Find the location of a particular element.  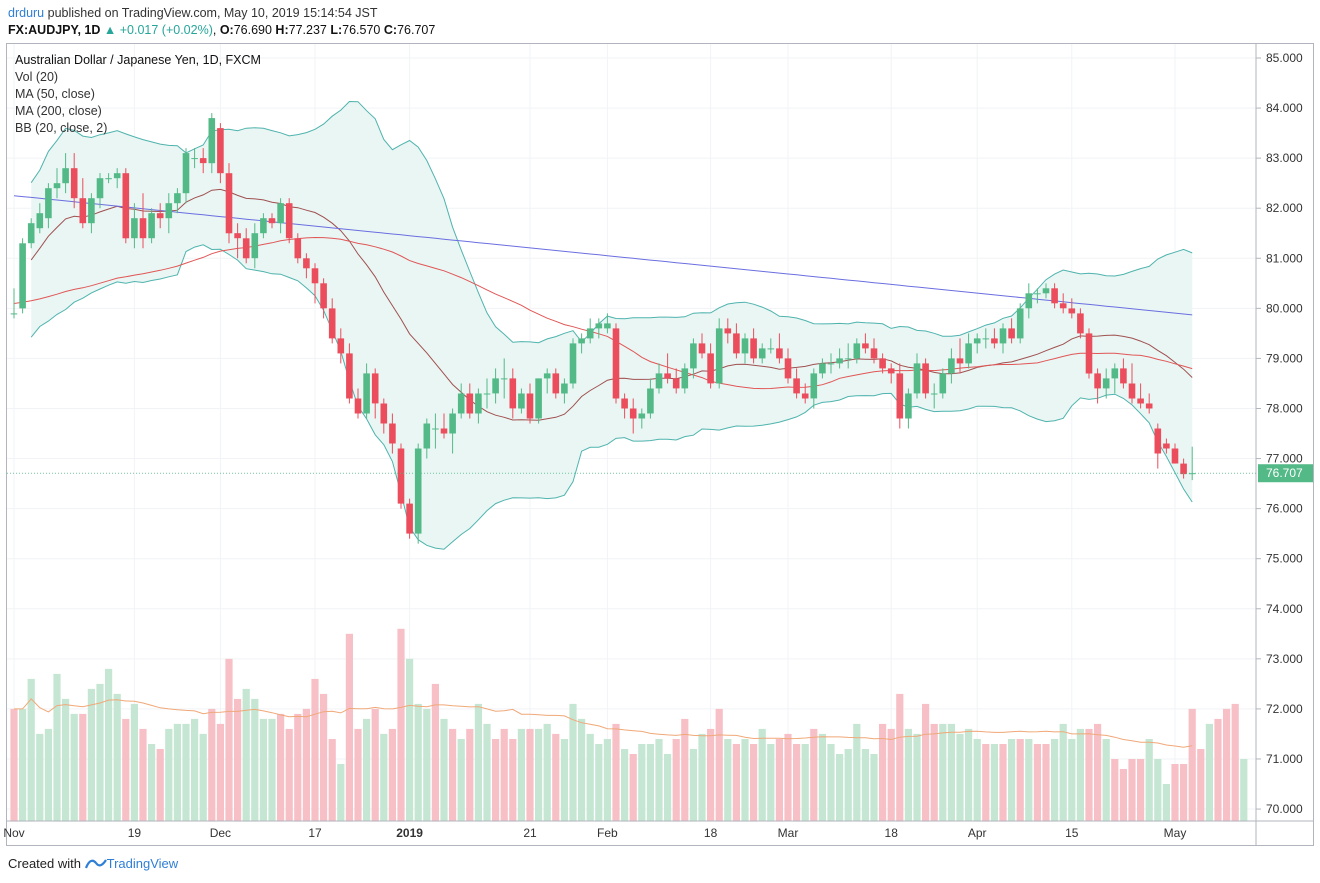

open-label: O: is located at coordinates (226, 30).